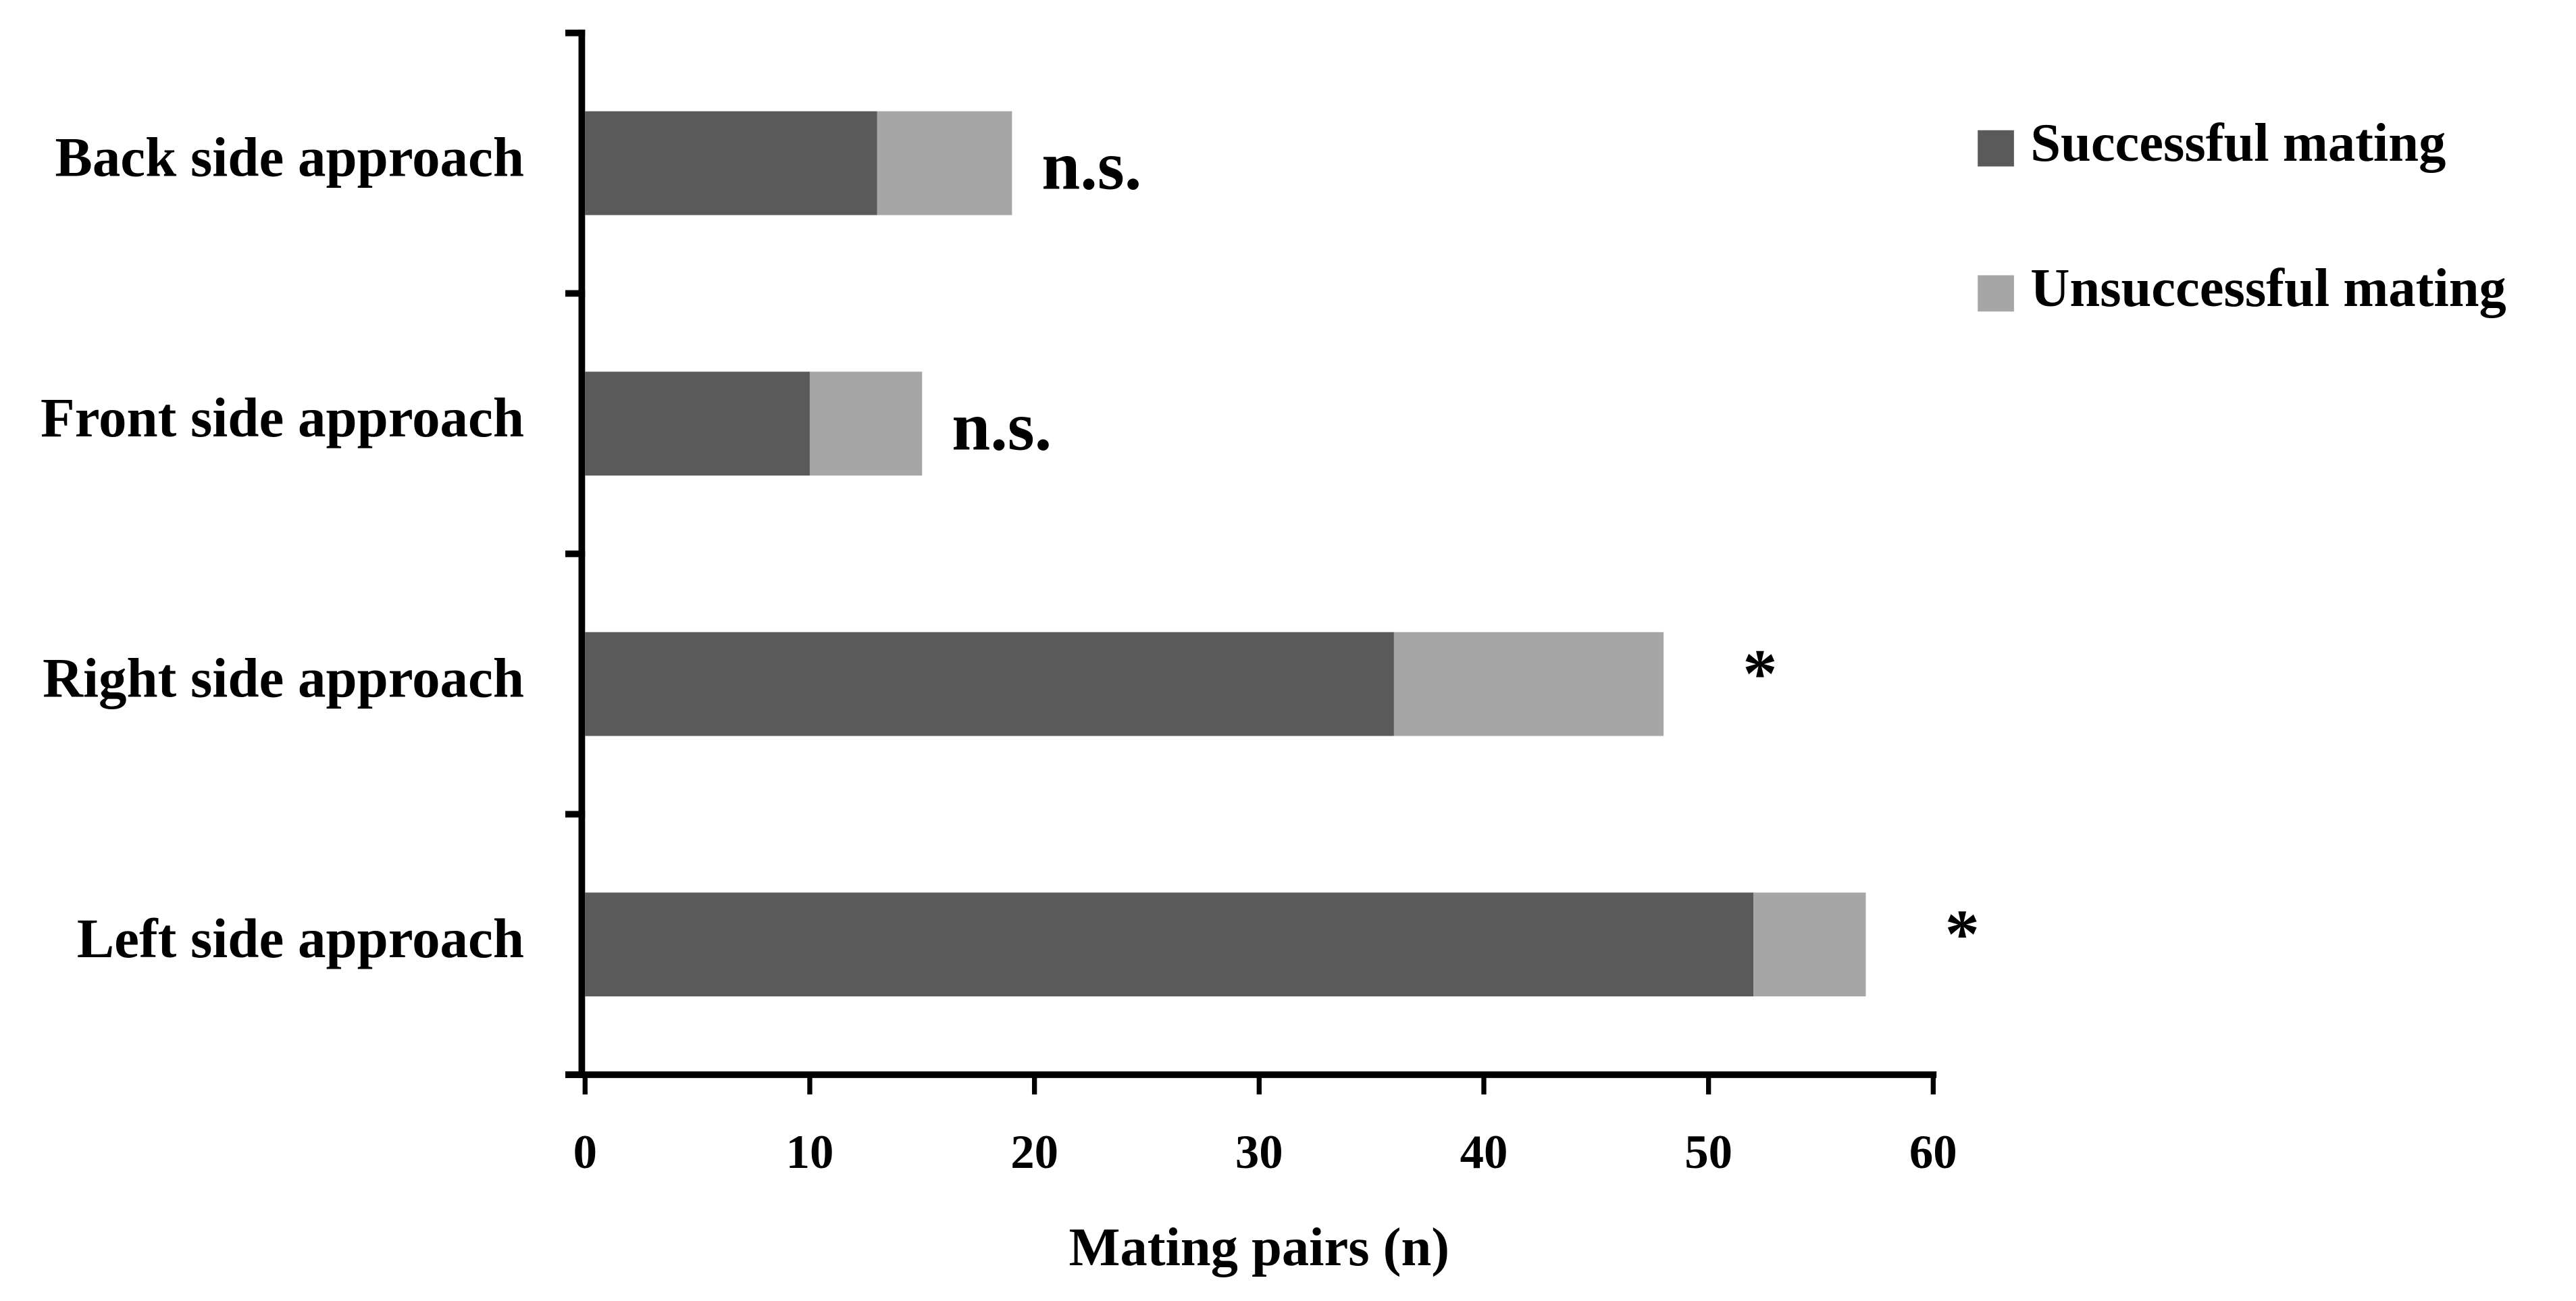 Image resolution: width=2576 pixels, height=1301 pixels. I want to click on x-tick-label: 40, so click(1484, 1152).